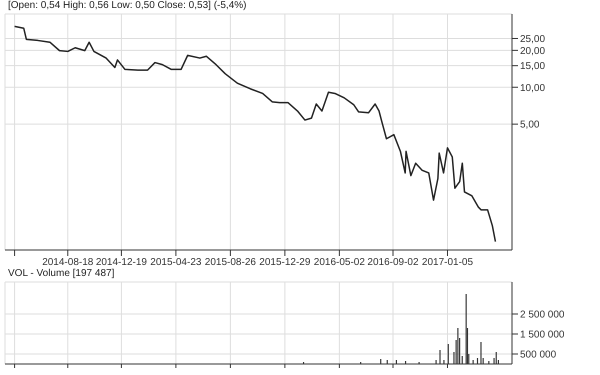 The width and height of the screenshot is (600, 375). What do you see at coordinates (538, 355) in the screenshot?
I see `y-tick-label: 500 000` at bounding box center [538, 355].